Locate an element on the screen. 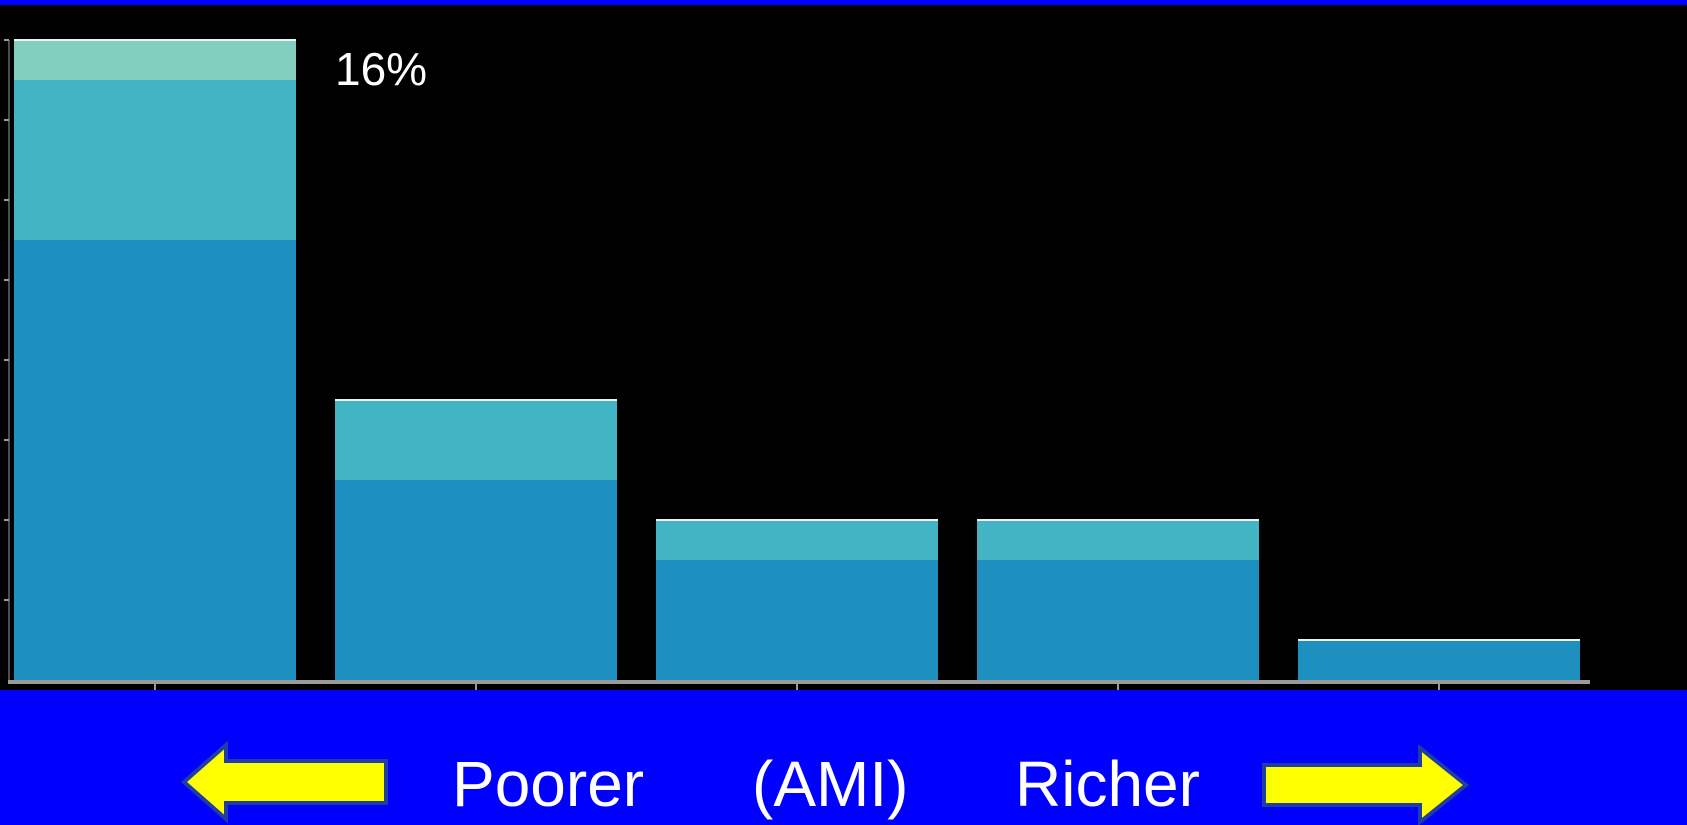 Image resolution: width=1687 pixels, height=825 pixels. arrow-right-icon is located at coordinates (1366, 785).